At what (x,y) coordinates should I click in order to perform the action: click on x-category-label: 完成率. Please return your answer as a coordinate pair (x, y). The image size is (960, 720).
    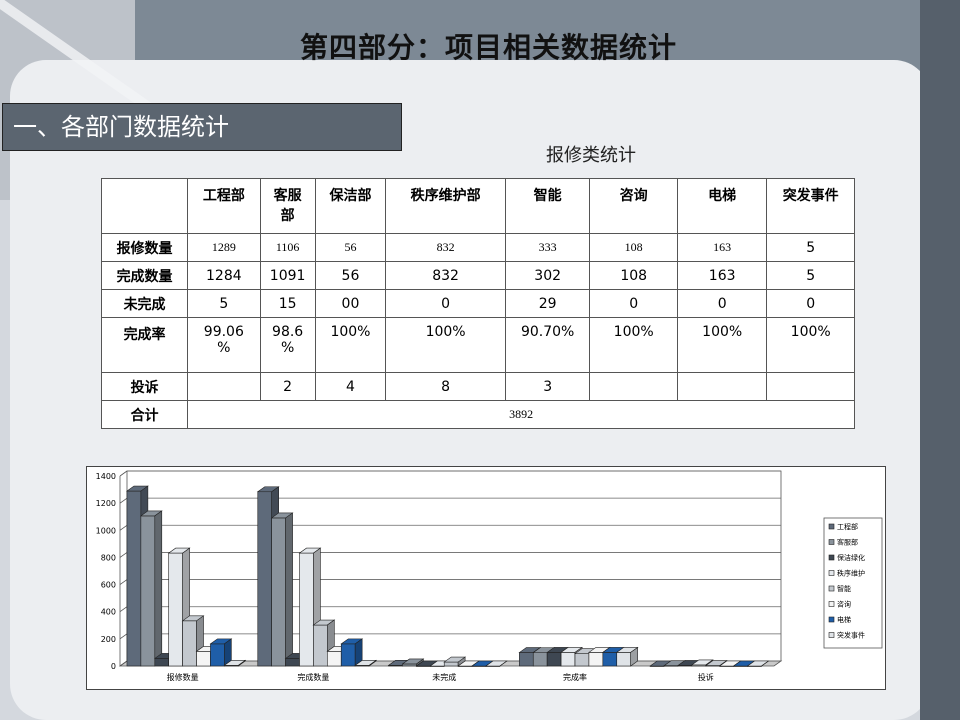
    Looking at the image, I should click on (575, 677).